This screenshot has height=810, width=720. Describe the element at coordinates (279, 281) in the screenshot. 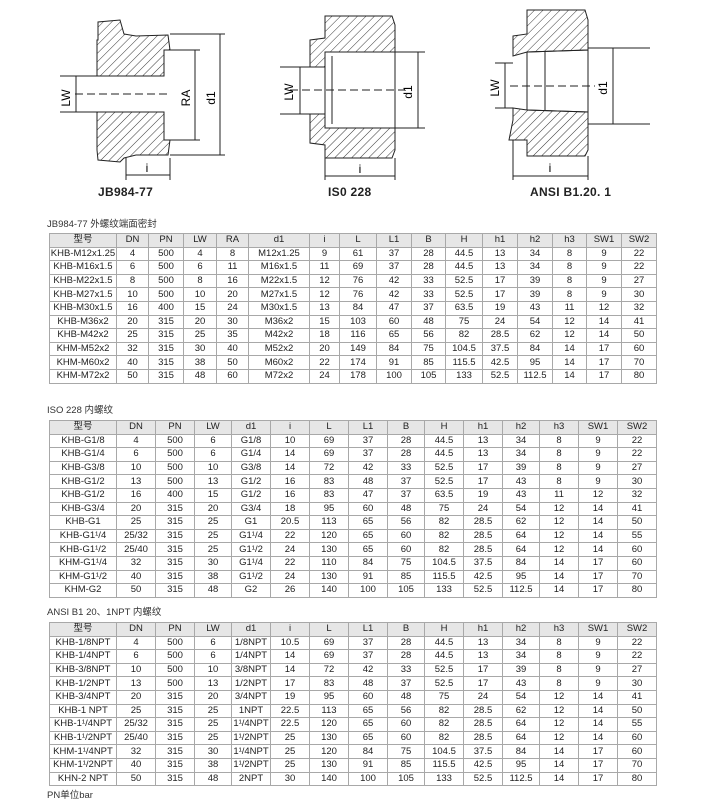

I see `table-cell: M22x1.5` at that location.